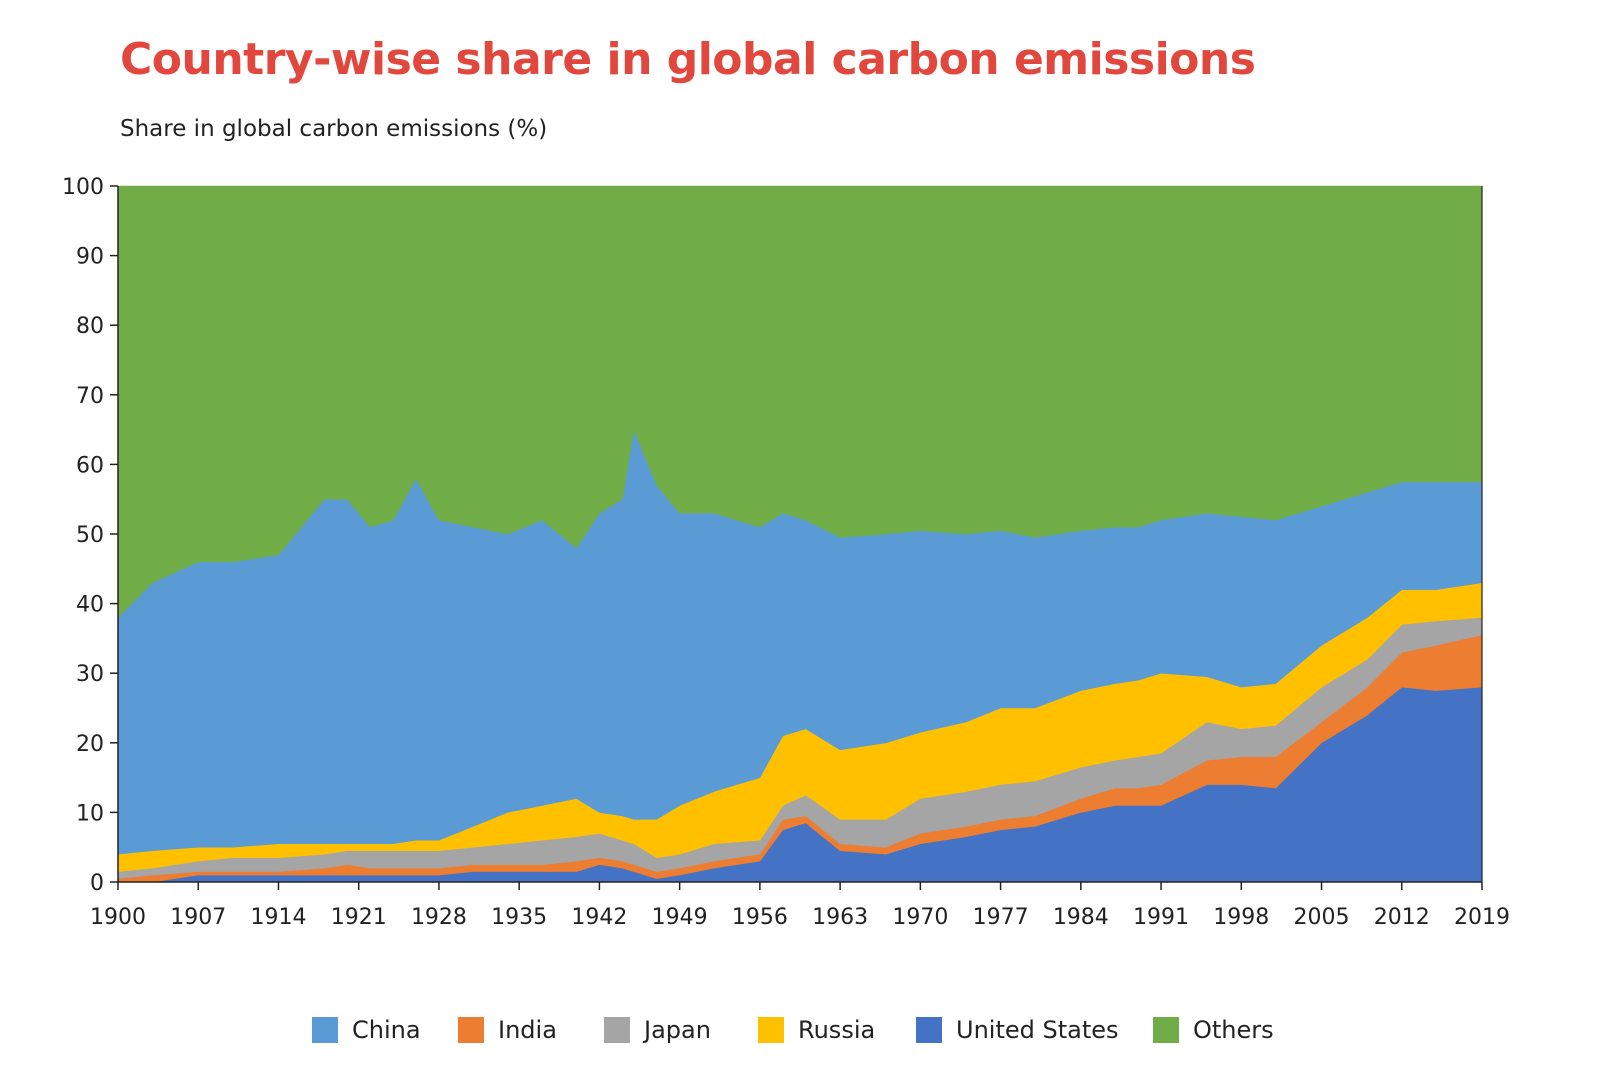  Describe the element at coordinates (1166, 1030) in the screenshot. I see `legend-swatch-others` at that location.